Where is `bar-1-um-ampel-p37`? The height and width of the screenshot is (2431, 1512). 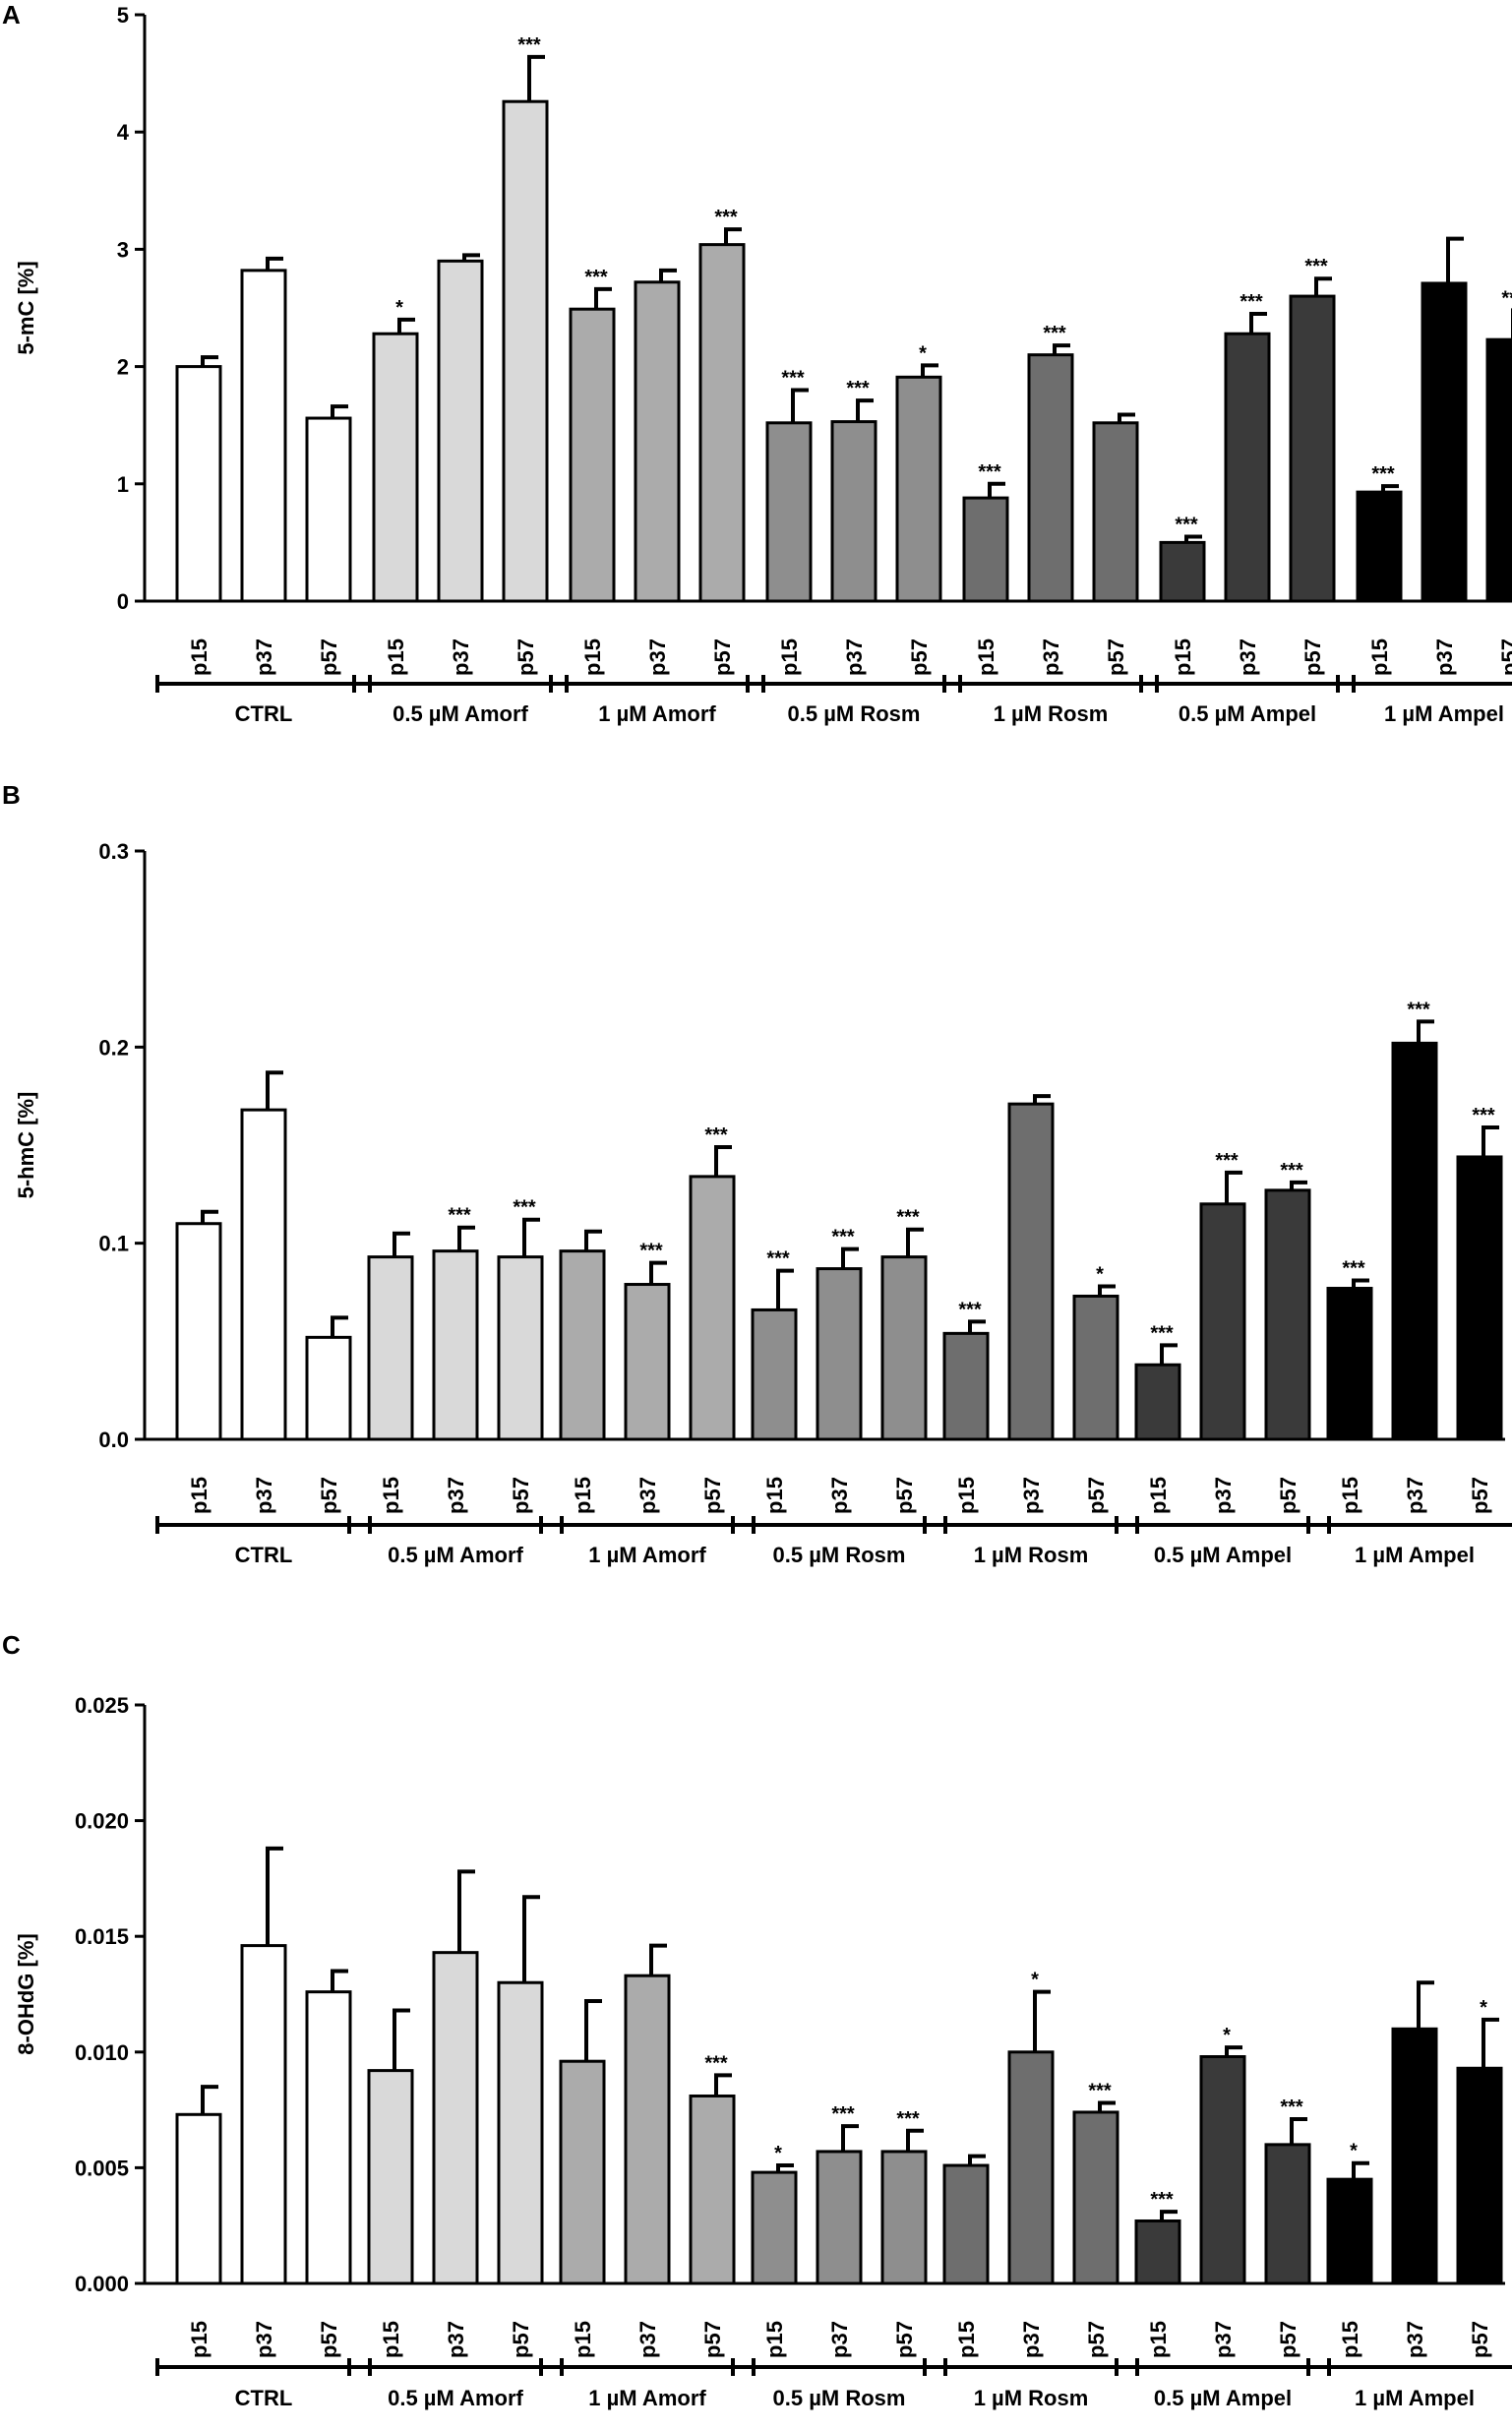
bar-1-um-ampel-p37 is located at coordinates (1415, 2156).